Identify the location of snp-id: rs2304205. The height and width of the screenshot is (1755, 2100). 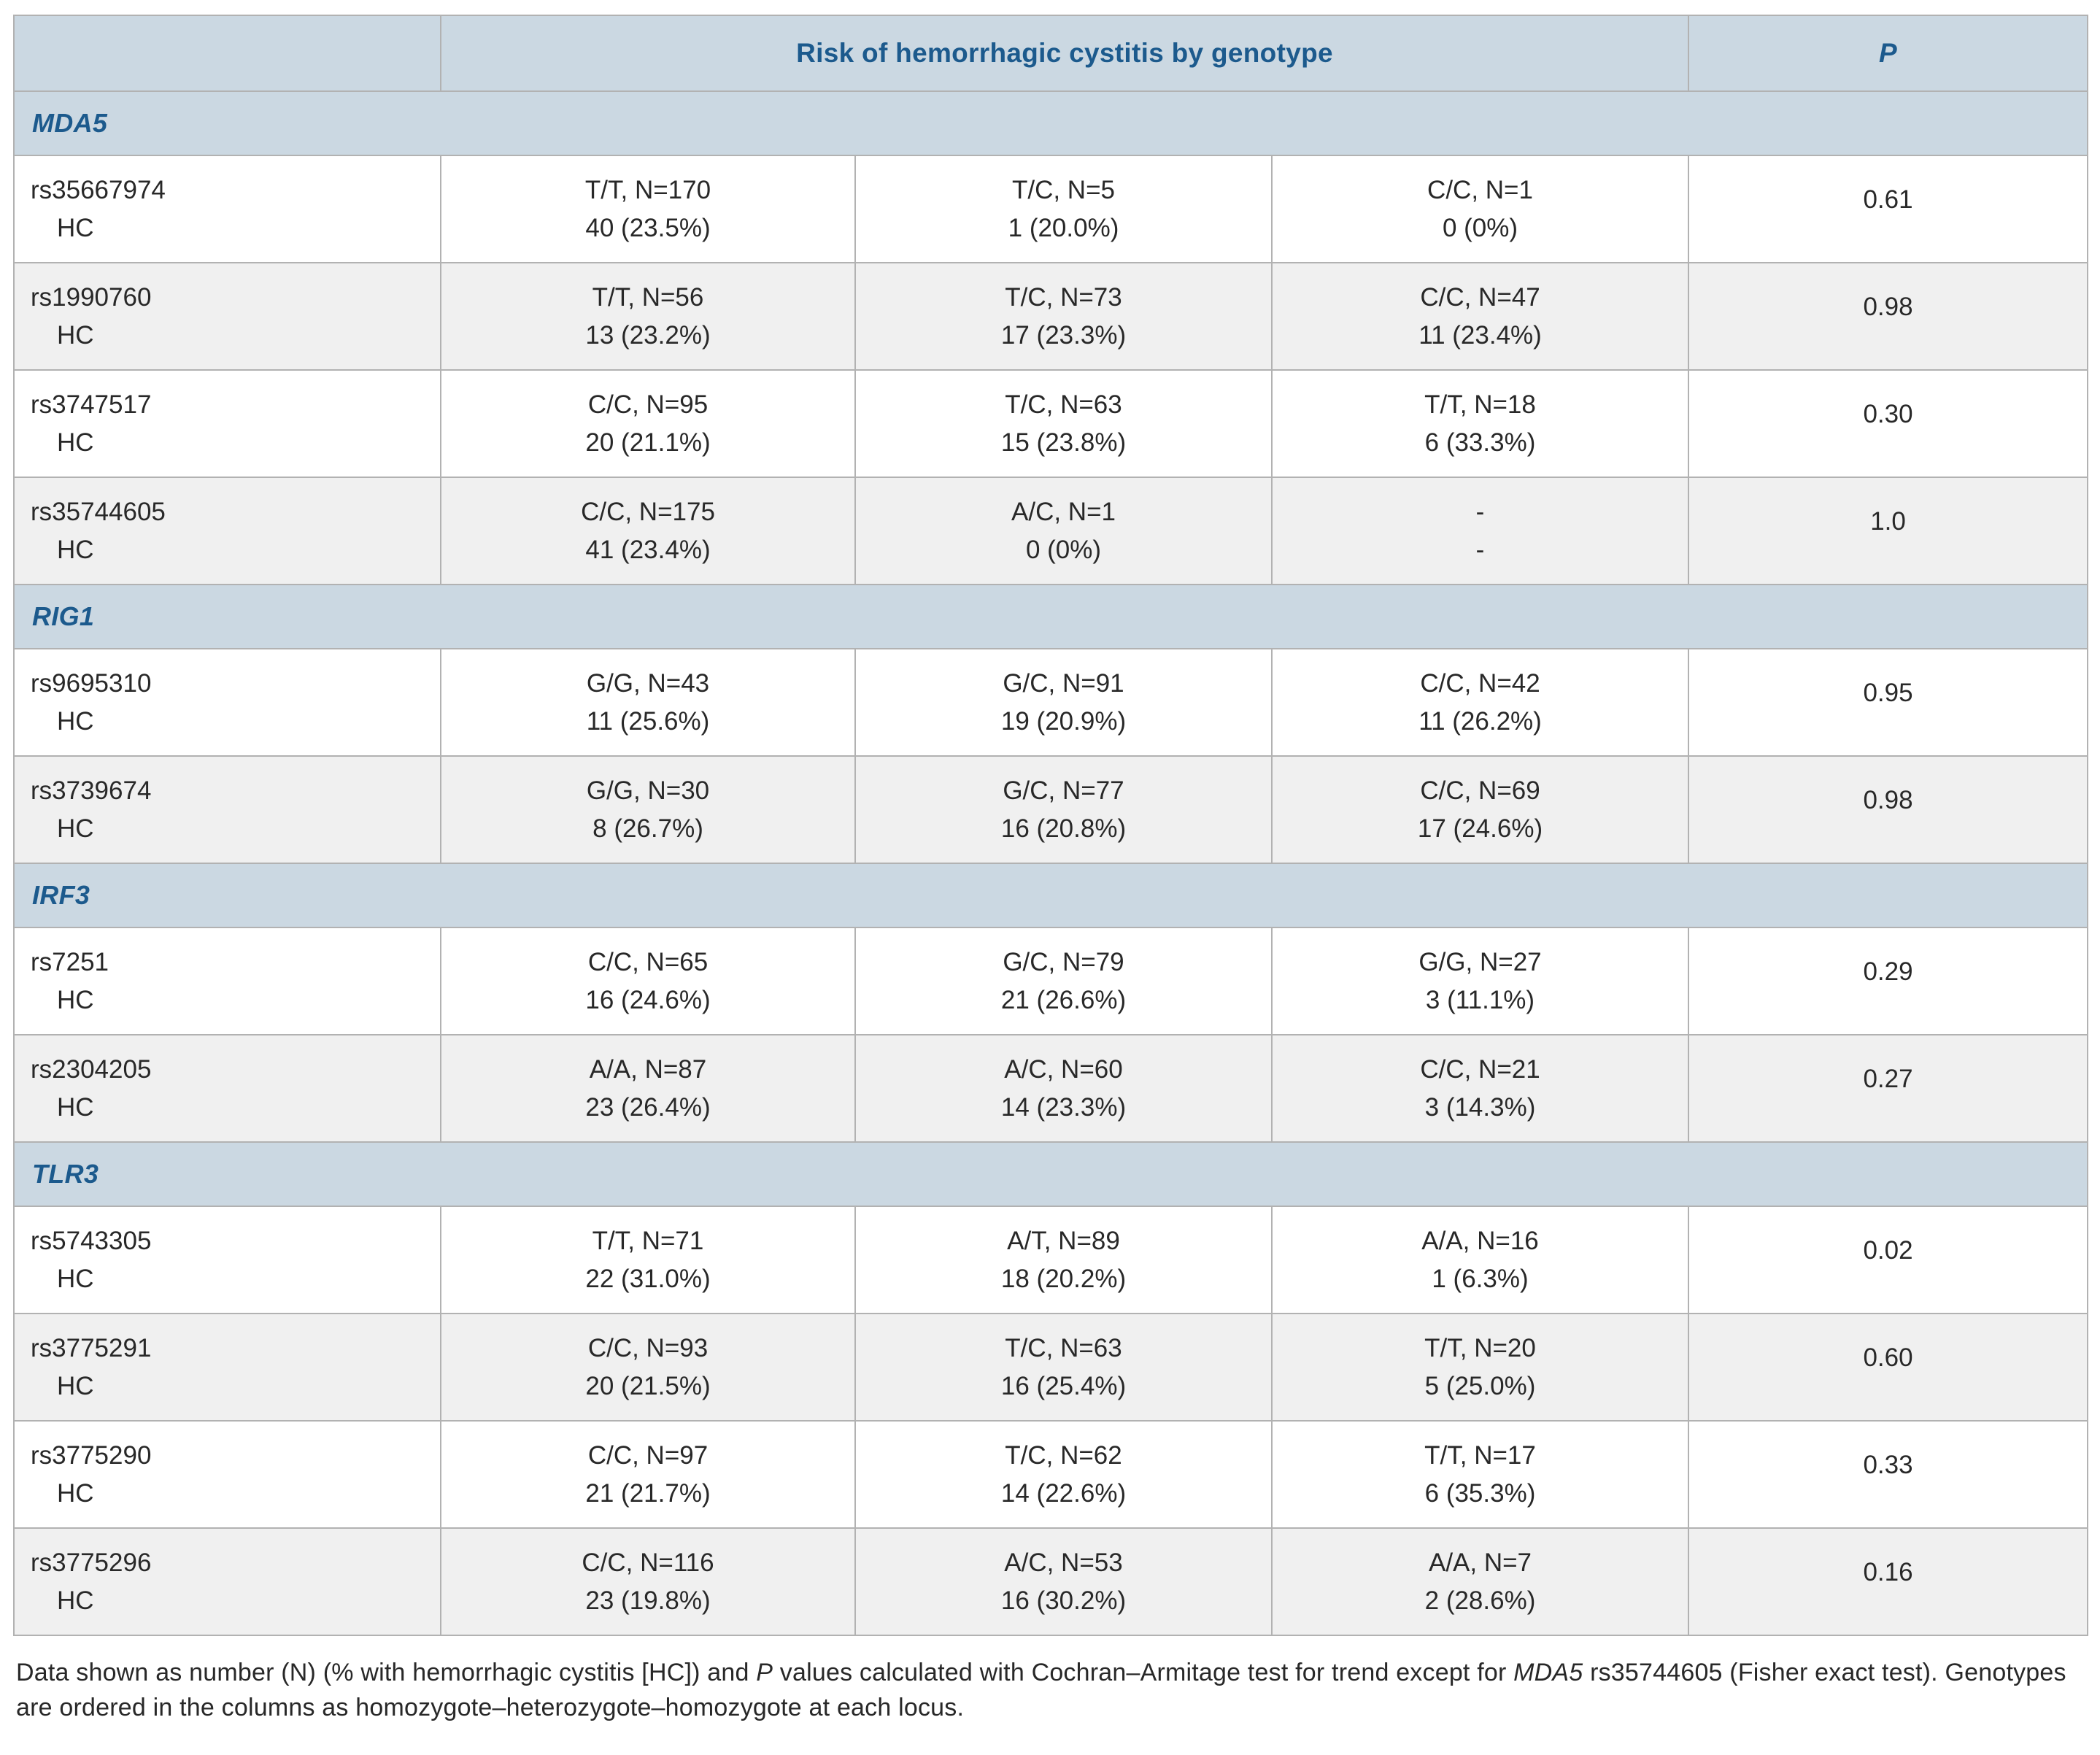
(91, 1069).